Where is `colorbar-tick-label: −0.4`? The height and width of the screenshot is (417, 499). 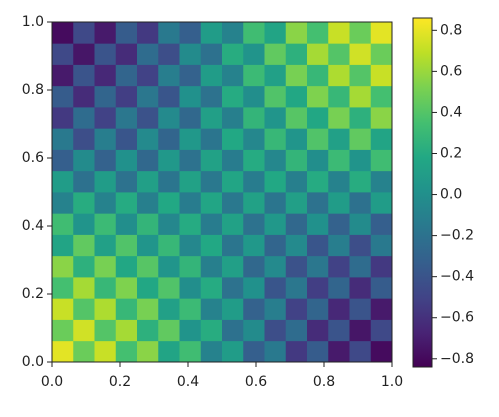
colorbar-tick-label: −0.4 is located at coordinates (457, 277).